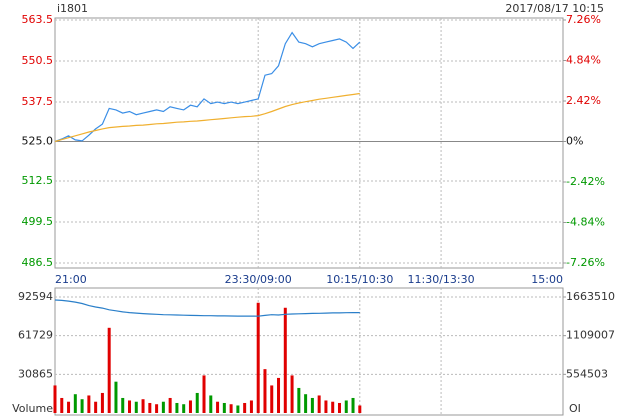 The width and height of the screenshot is (620, 420). What do you see at coordinates (590, 335) in the screenshot?
I see `y2-tick-label: 1109007` at bounding box center [590, 335].